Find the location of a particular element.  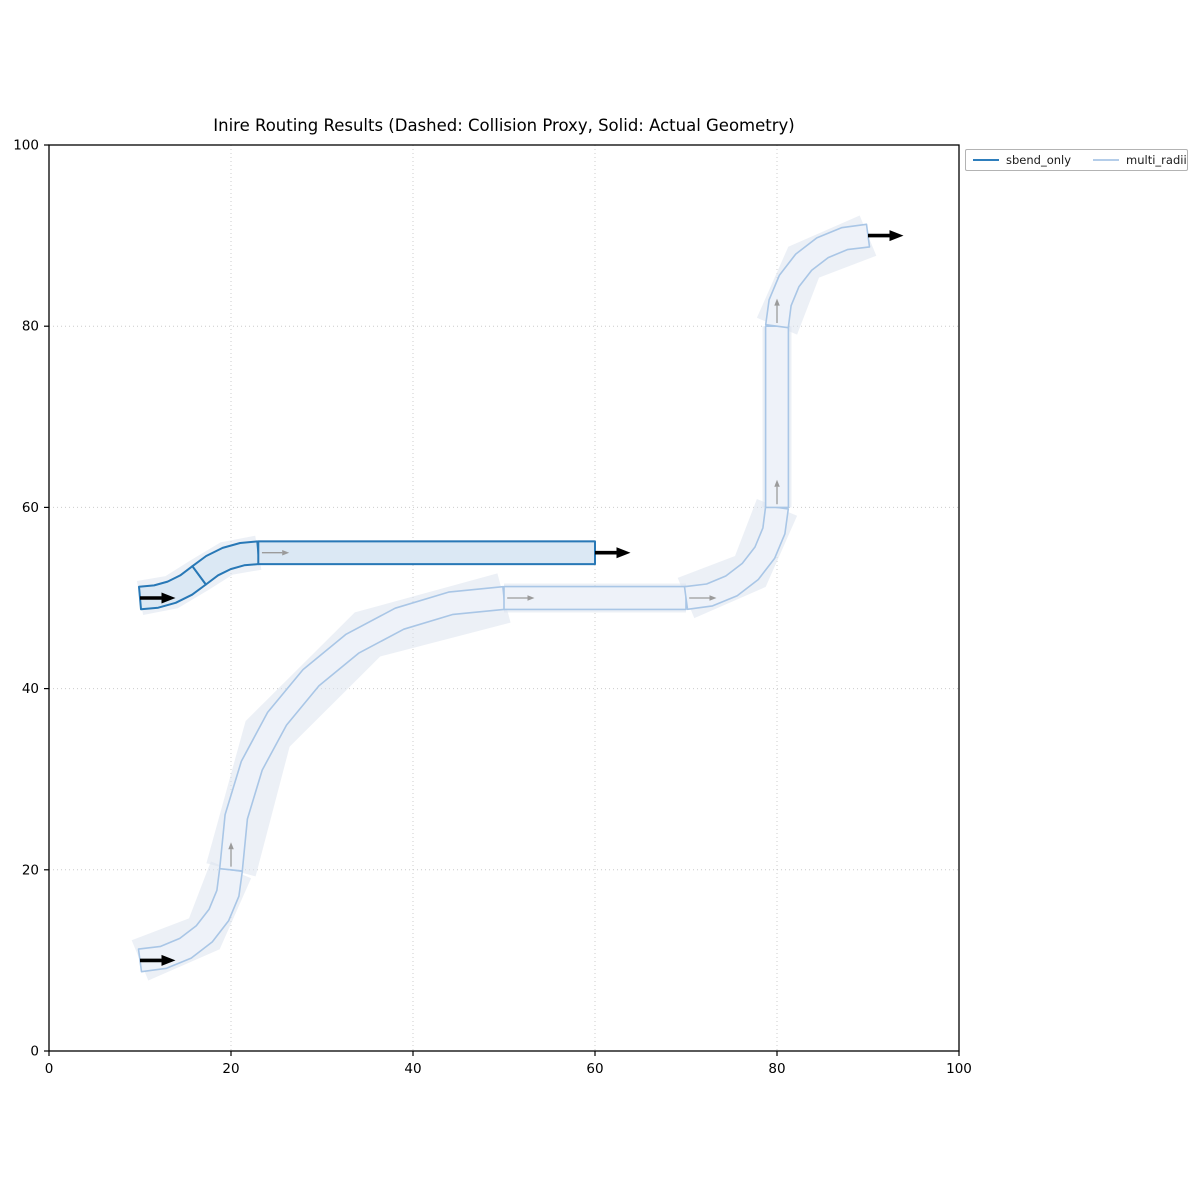

y-tick-label: 80 is located at coordinates (30, 327).